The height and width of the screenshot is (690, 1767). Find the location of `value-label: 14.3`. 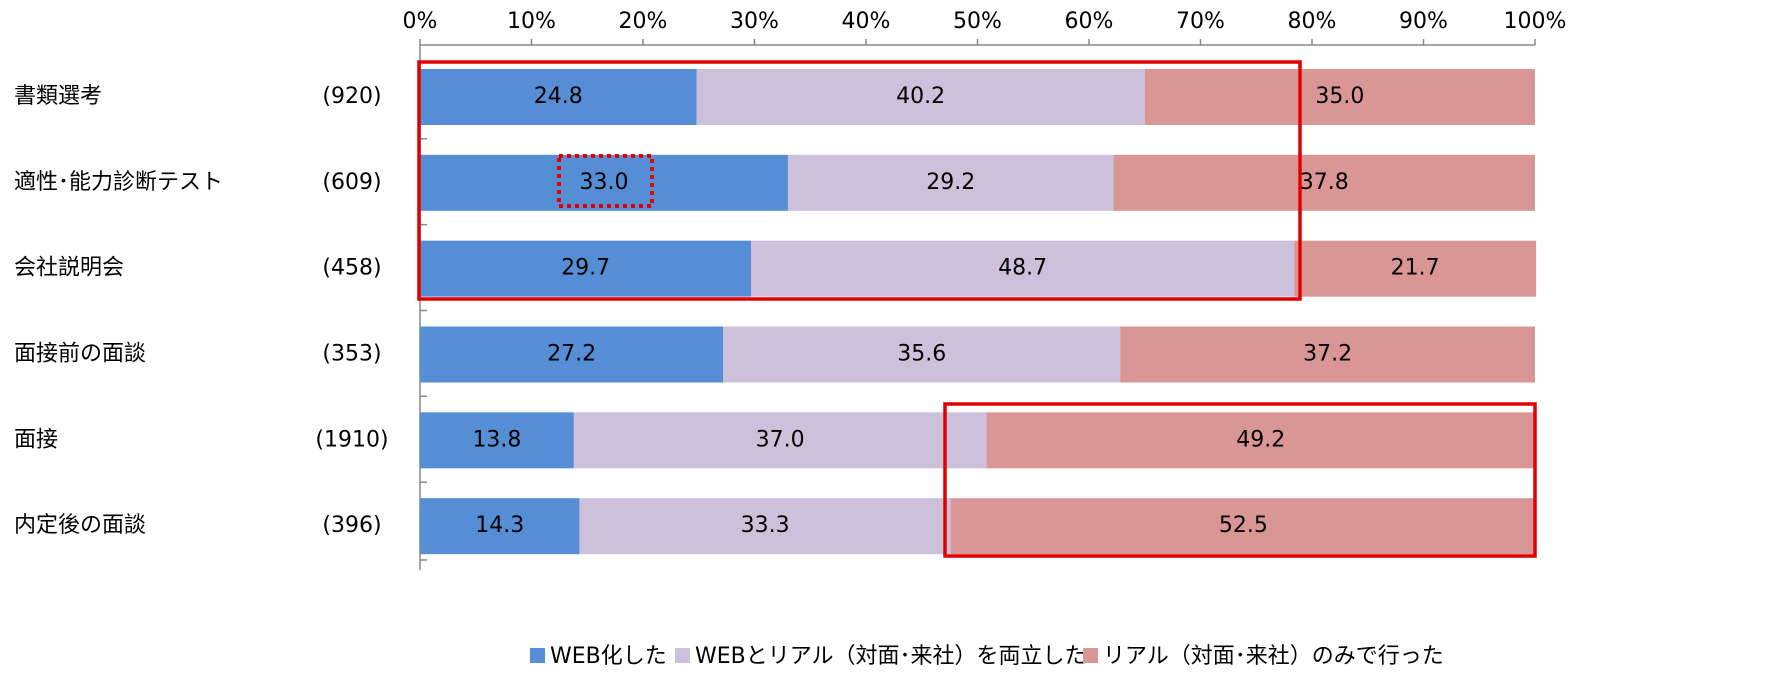

value-label: 14.3 is located at coordinates (499, 525).